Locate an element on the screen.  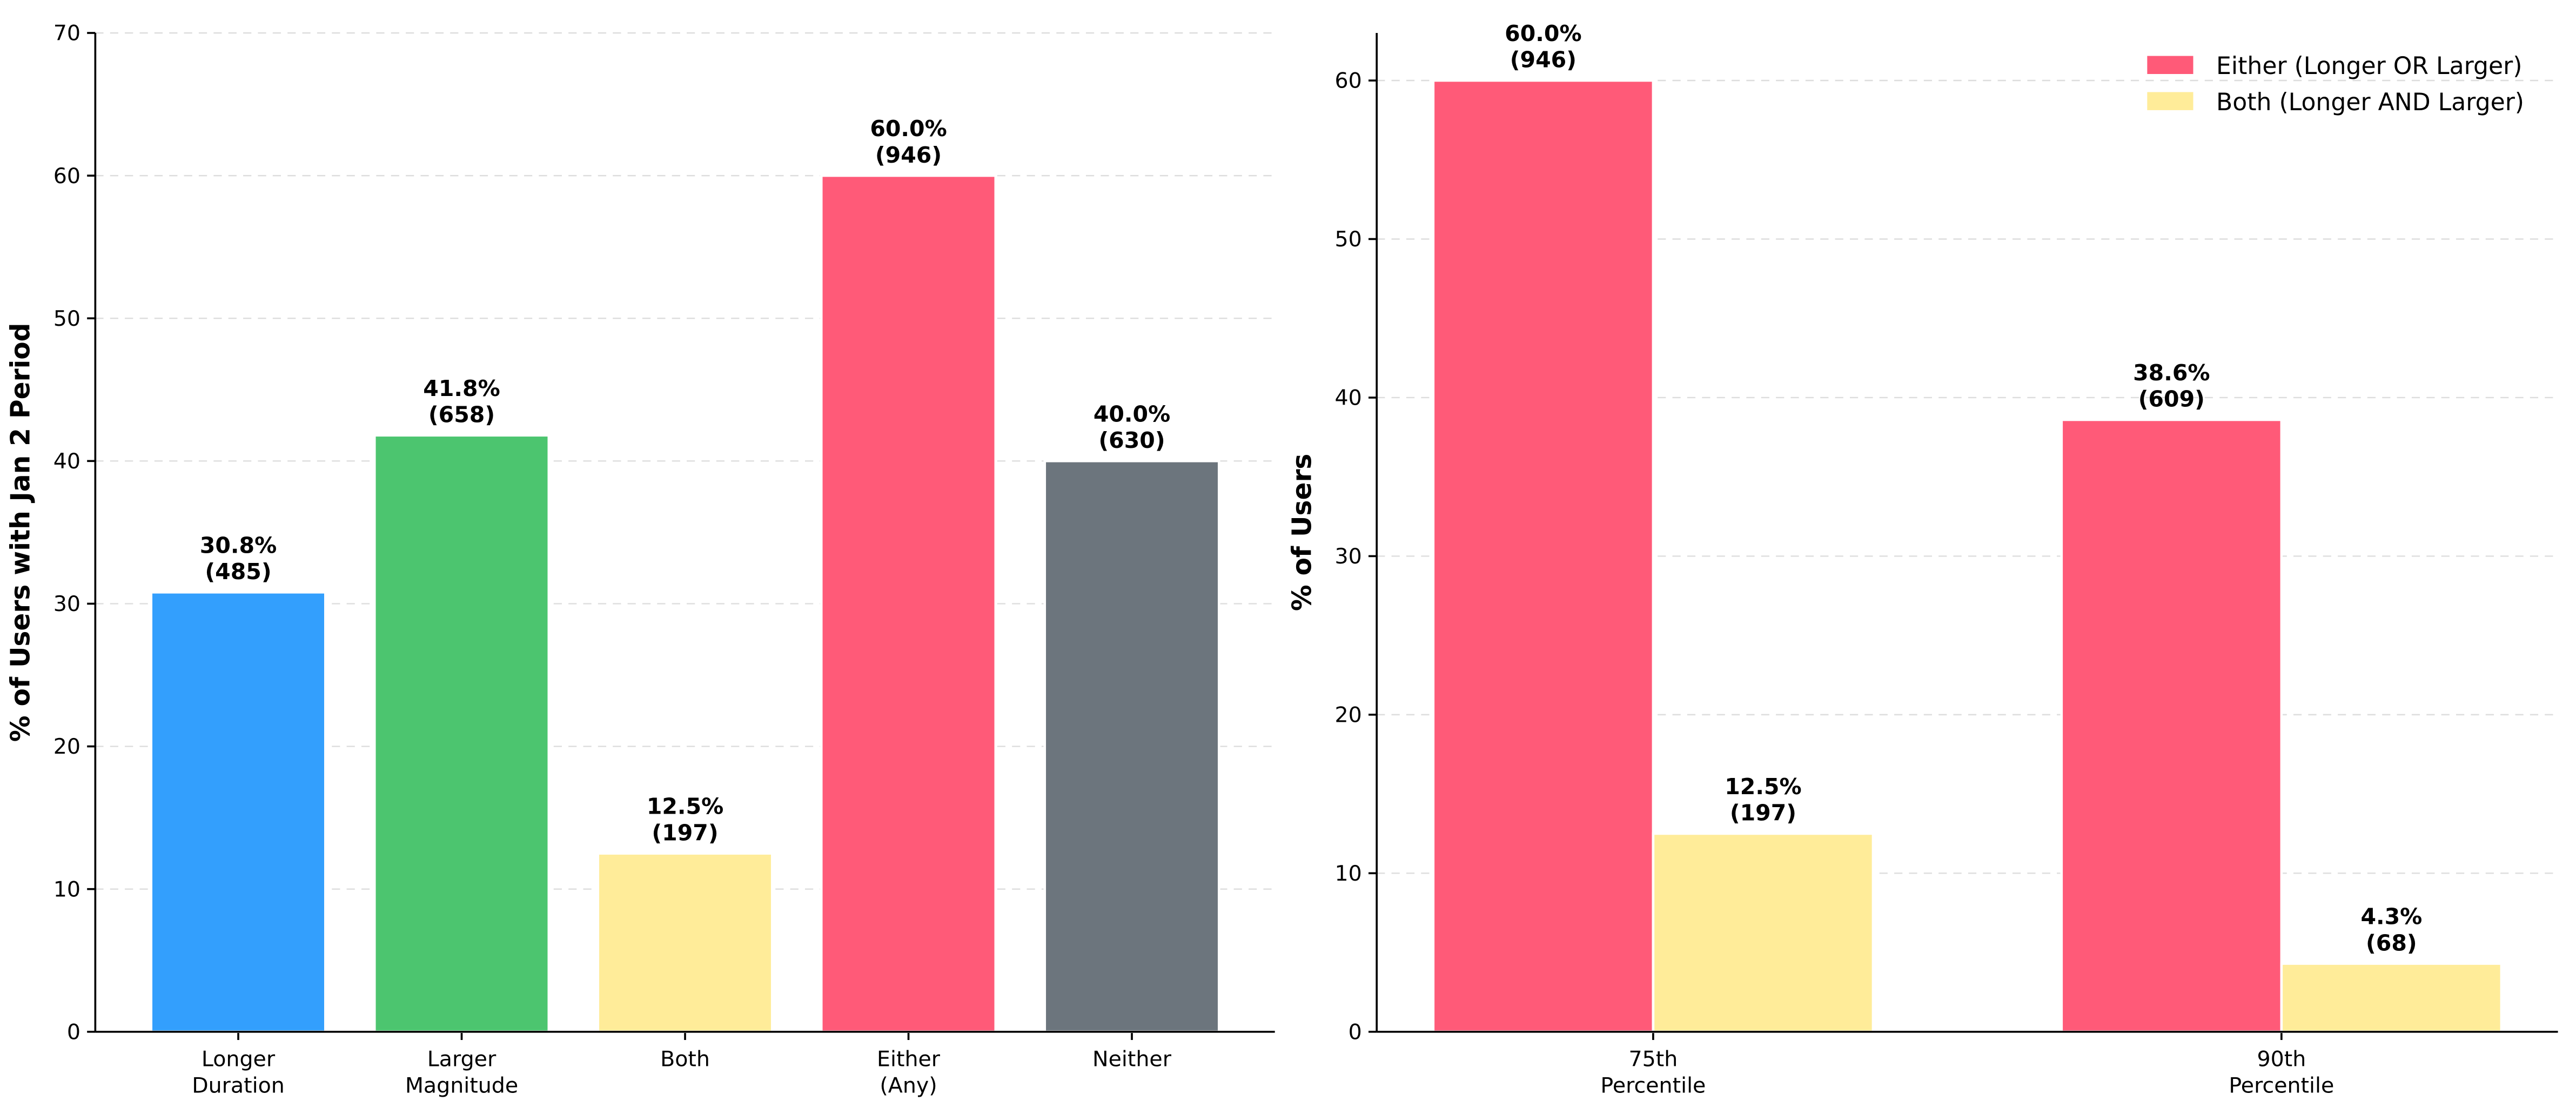
x-tick-label: Longer Duration is located at coordinates (239, 1072).